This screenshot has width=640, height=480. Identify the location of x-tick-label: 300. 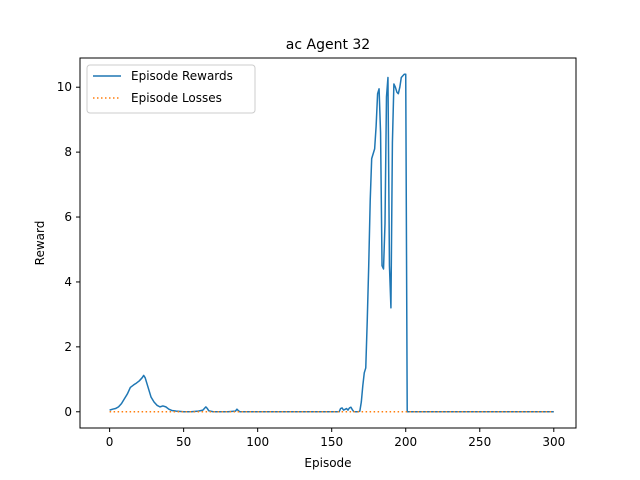
(553, 442).